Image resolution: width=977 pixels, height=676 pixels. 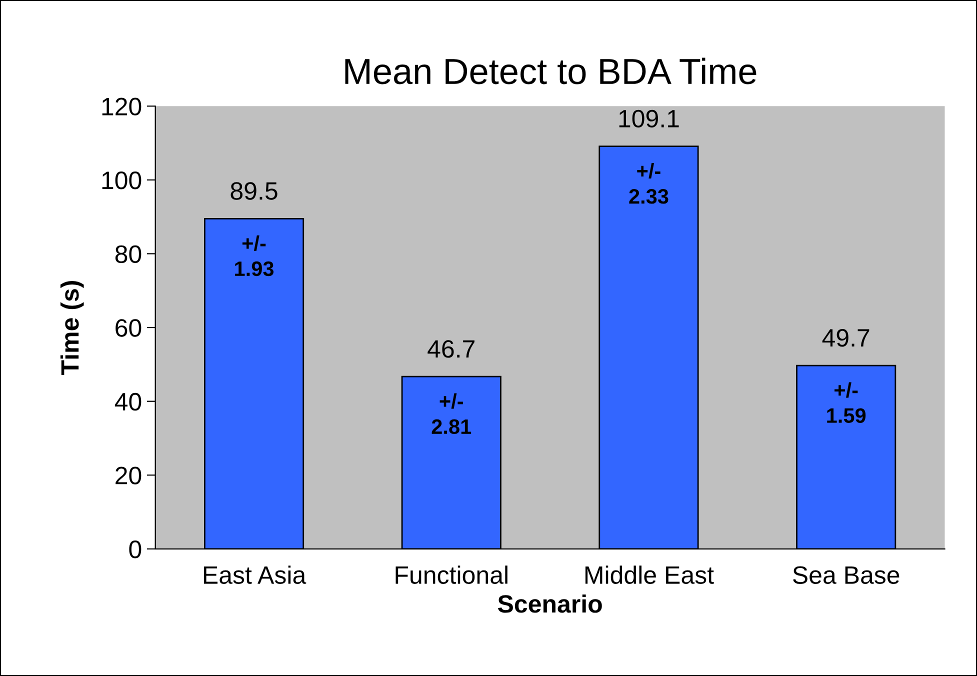 I want to click on x-tick-label: Middle East, so click(x=649, y=575).